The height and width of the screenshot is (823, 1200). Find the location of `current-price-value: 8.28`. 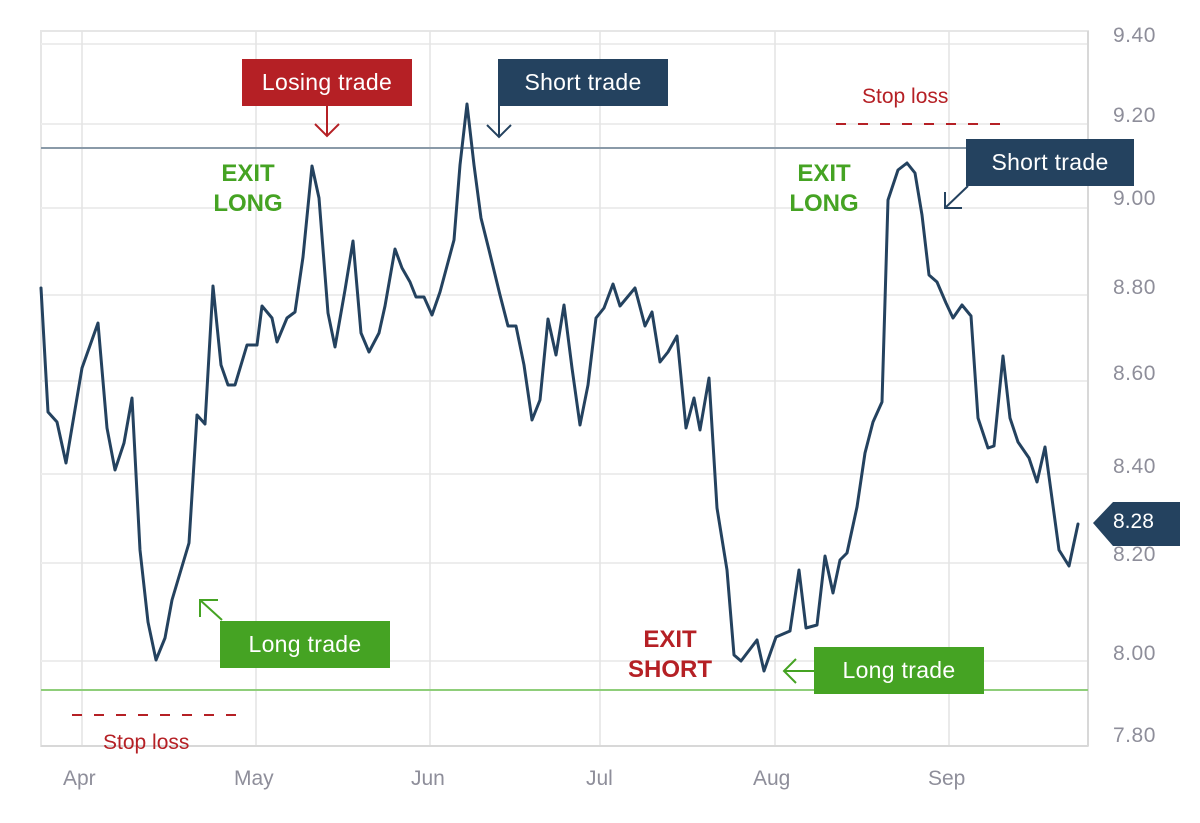

current-price-value: 8.28 is located at coordinates (1133, 521).